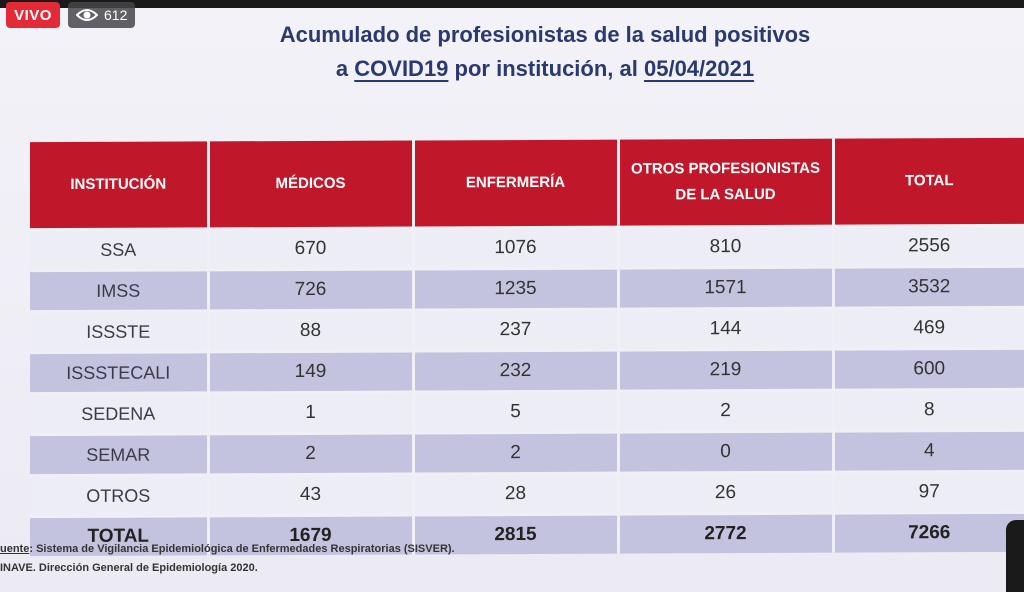 Image resolution: width=1024 pixels, height=592 pixels. What do you see at coordinates (310, 289) in the screenshot?
I see `cell-medicos: 726` at bounding box center [310, 289].